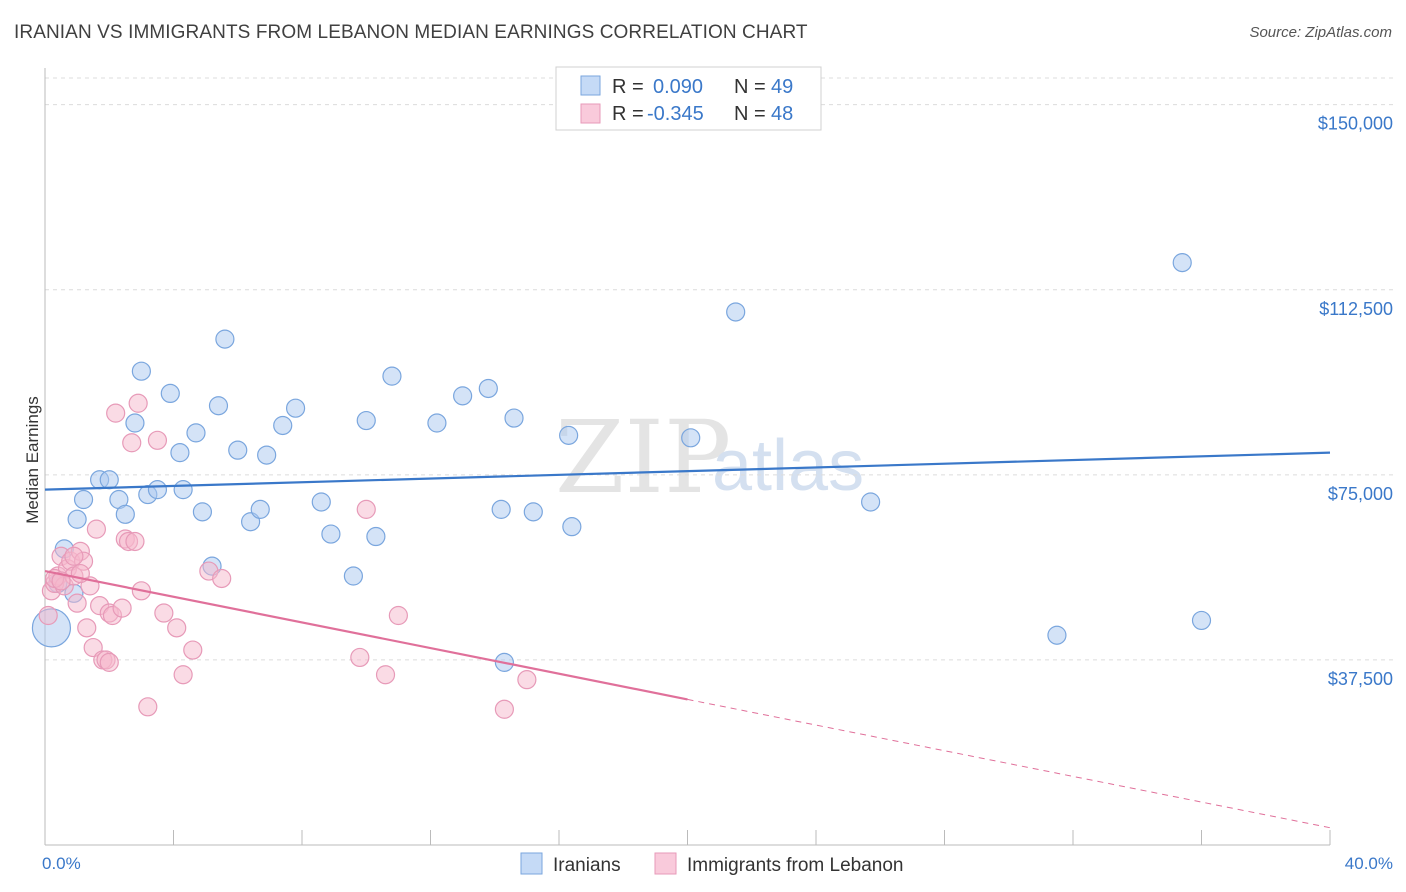 Image resolution: width=1406 pixels, height=892 pixels. Describe the element at coordinates (1356, 309) in the screenshot. I see `y-tick-label: $112,500` at that location.